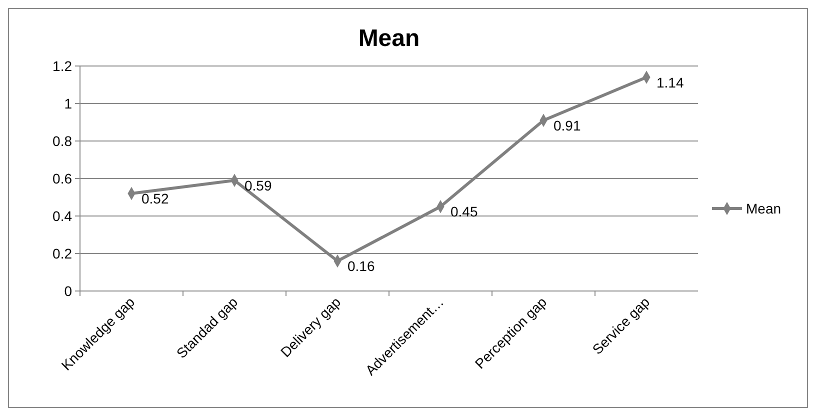  I want to click on y-tick-label: 0.8, so click(62, 140).